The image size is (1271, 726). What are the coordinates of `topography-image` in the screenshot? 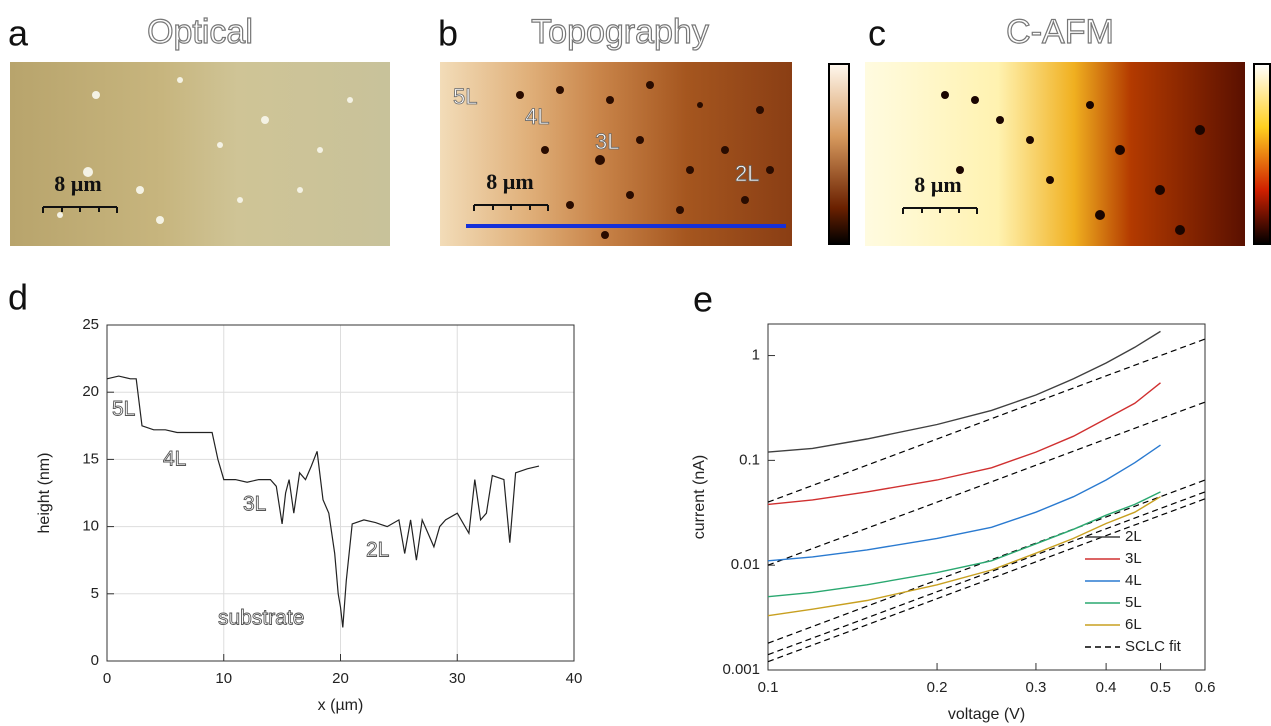 It's located at (616, 154).